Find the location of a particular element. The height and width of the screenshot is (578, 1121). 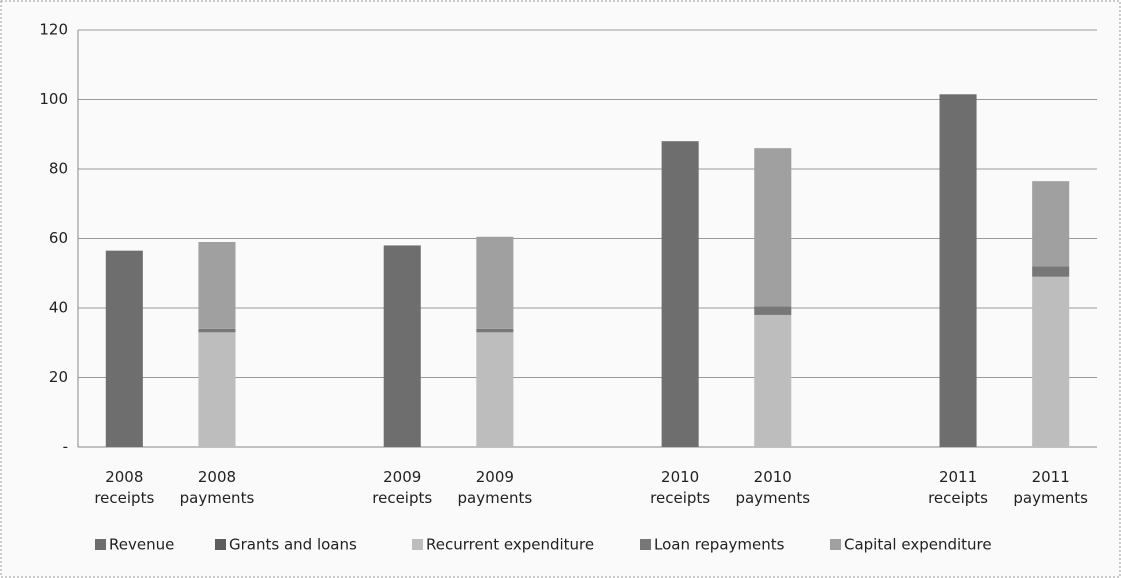

y-tick-label: 40 is located at coordinates (58, 308).